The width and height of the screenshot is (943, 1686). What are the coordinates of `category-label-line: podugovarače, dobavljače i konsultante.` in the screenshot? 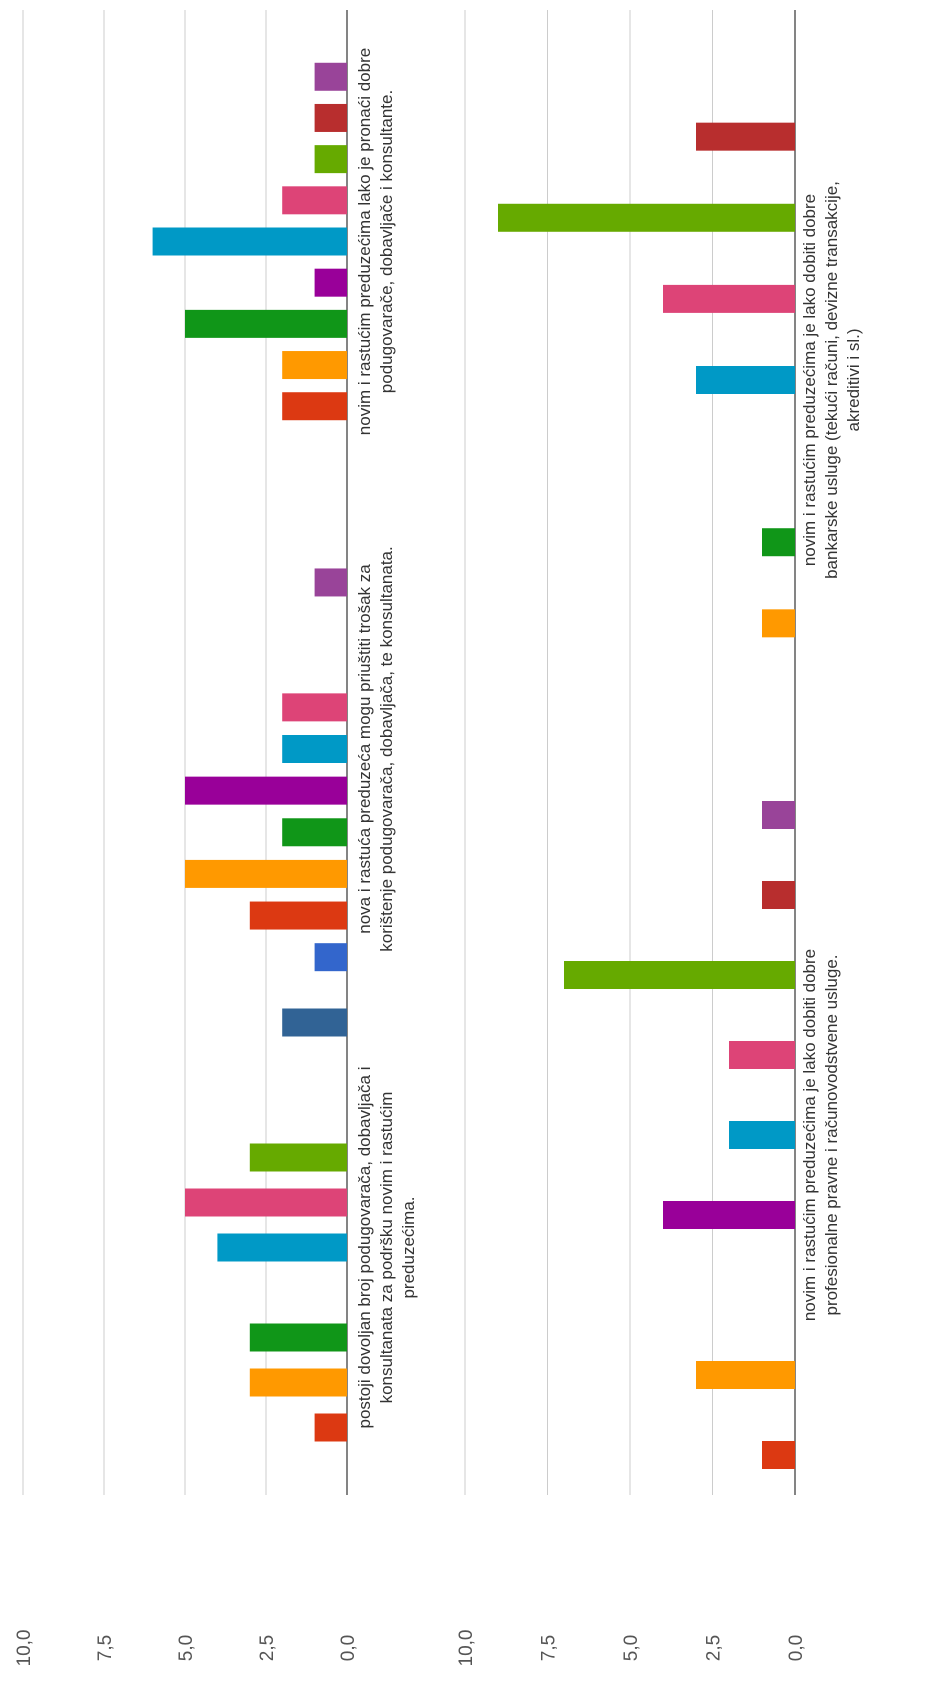 It's located at (386, 241).